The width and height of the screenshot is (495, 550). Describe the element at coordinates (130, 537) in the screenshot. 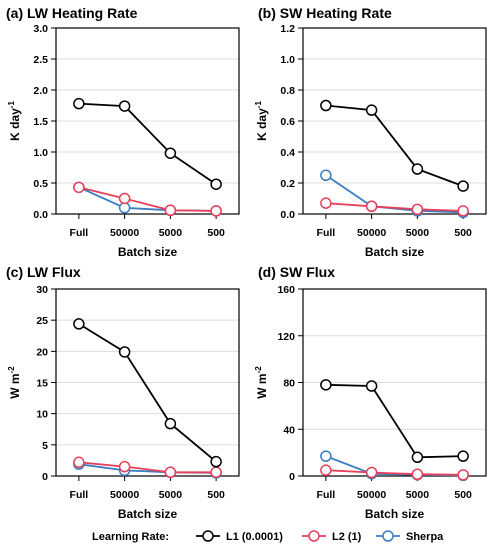

I see `legend-title: Learning Rate:` at that location.